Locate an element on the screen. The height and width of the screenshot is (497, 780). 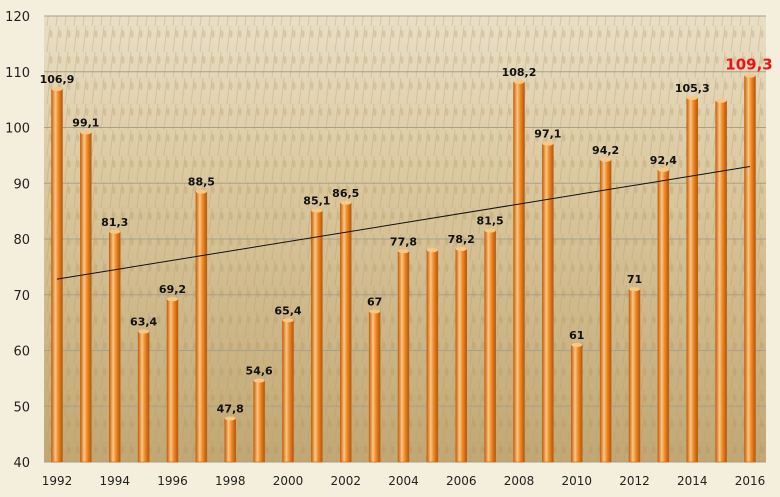
y-tick-label: 70 is located at coordinates (21, 296).